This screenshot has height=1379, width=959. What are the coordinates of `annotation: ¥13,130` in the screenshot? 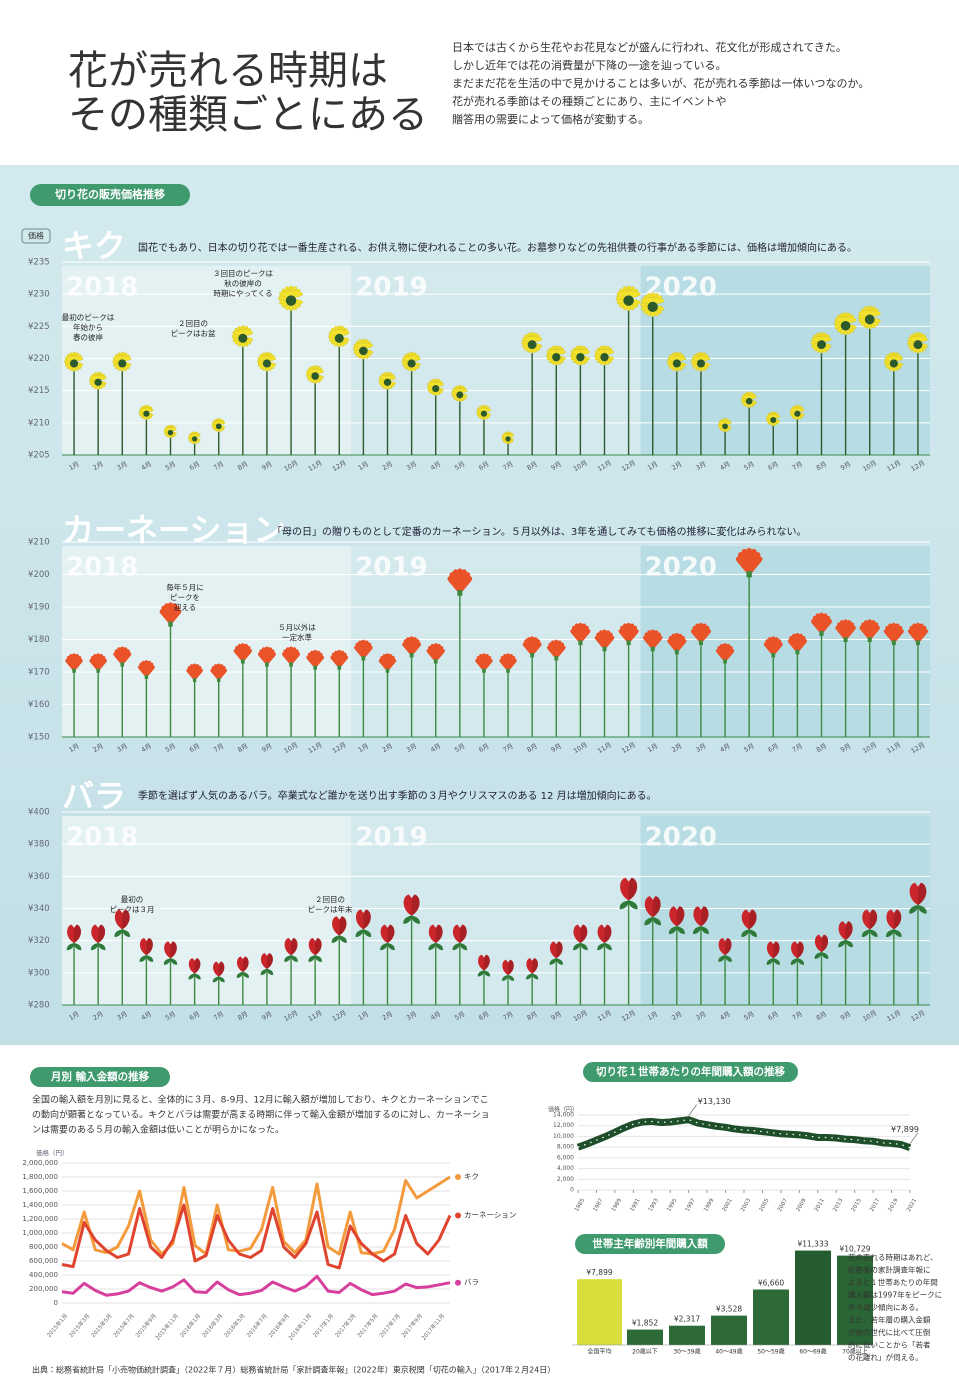 It's located at (714, 1101).